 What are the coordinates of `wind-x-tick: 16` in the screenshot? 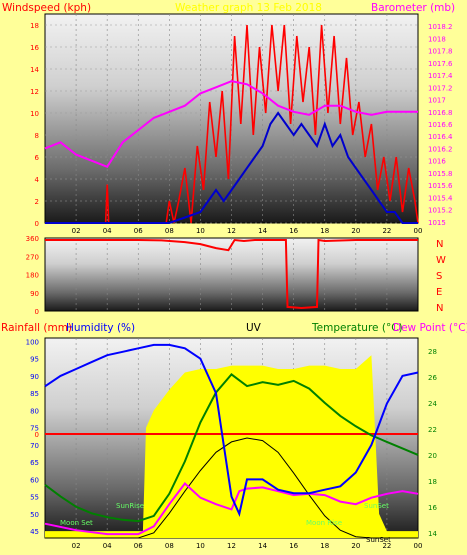 It's located at (293, 231).